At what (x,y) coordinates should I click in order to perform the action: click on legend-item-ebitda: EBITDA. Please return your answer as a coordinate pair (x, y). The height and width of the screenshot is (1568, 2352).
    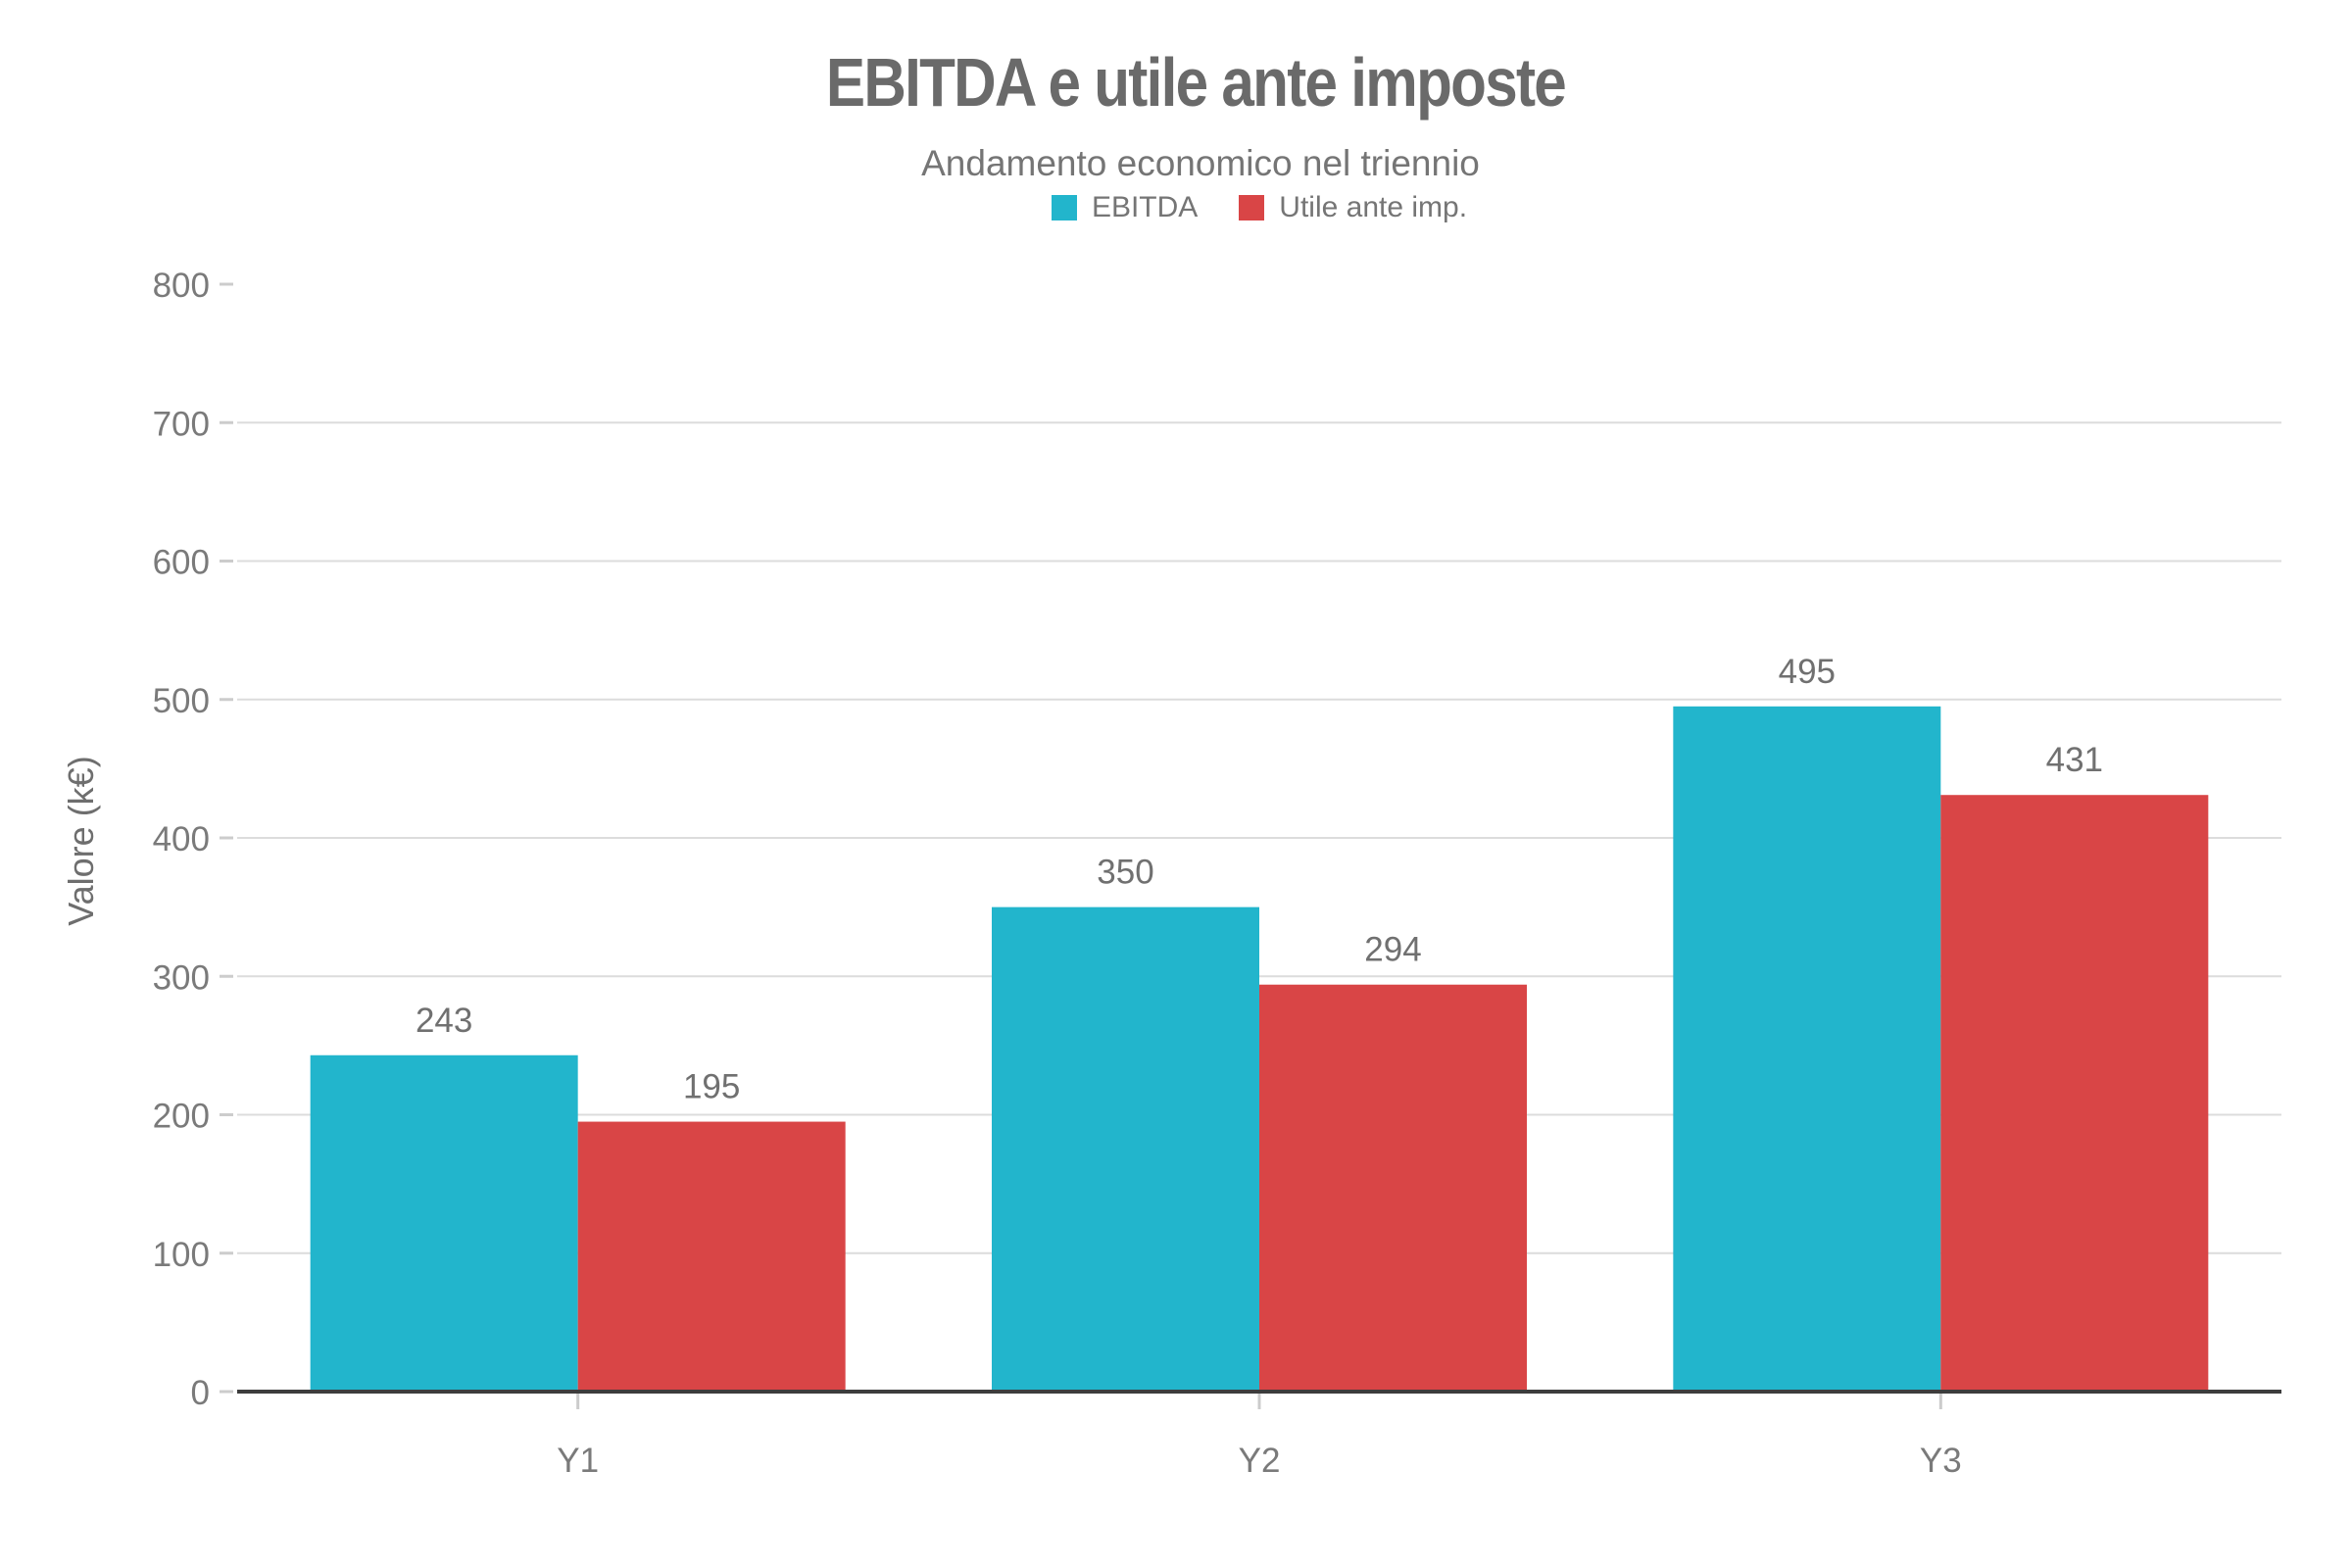
    Looking at the image, I should click on (1125, 207).